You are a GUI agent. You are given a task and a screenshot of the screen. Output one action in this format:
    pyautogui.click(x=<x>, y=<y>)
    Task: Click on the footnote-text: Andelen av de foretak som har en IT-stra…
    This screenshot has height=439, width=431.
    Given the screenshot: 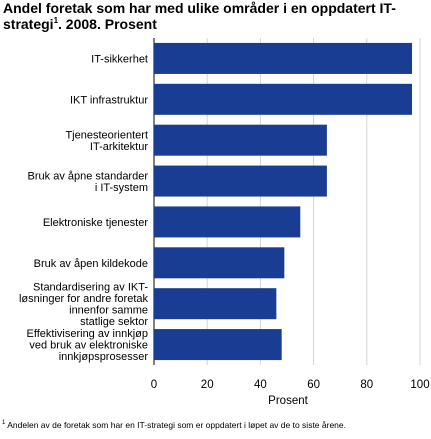 What is the action you would take?
    pyautogui.click(x=175, y=425)
    